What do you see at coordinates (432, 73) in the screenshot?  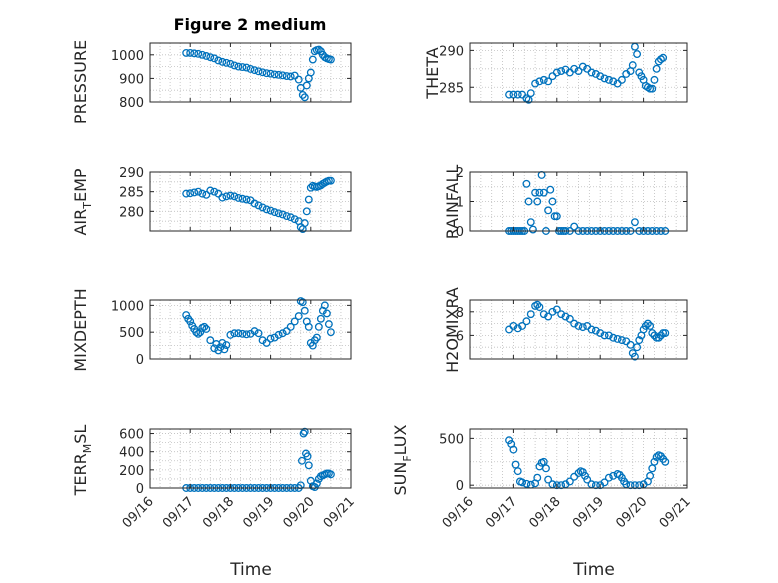 I see `ylabel-theta: THETA` at bounding box center [432, 73].